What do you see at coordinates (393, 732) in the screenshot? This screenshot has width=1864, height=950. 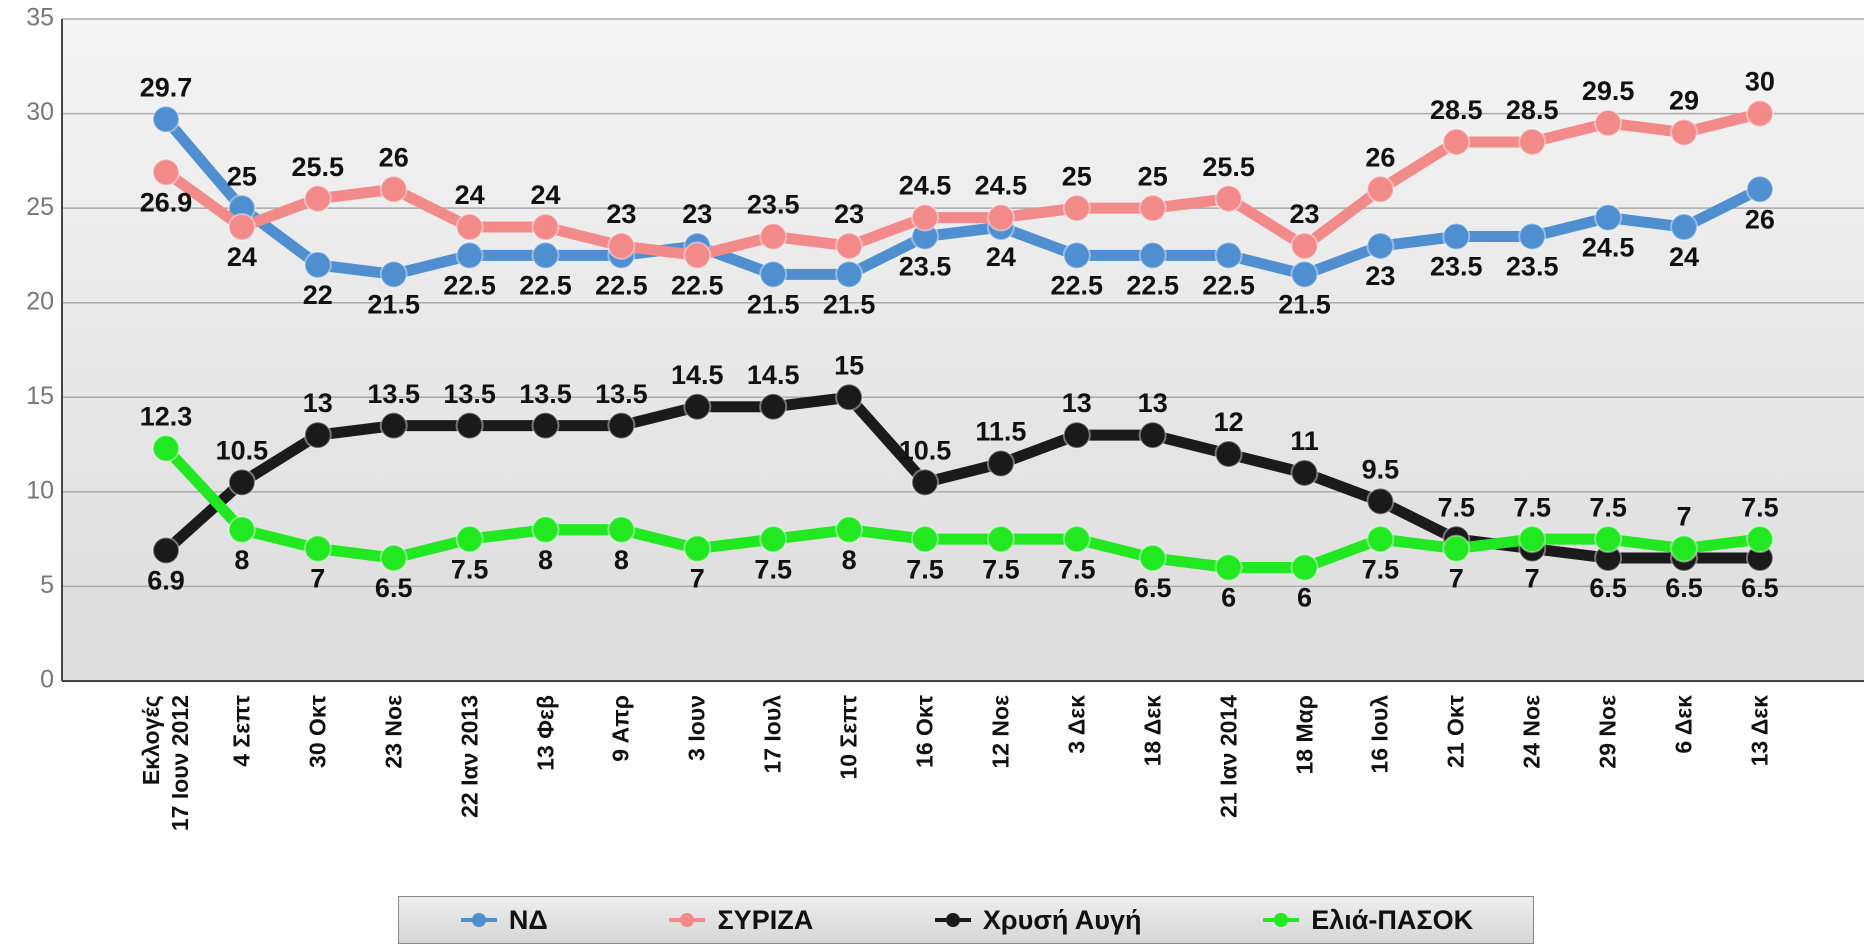 I see `x-tick-label: 23 Νοε` at bounding box center [393, 732].